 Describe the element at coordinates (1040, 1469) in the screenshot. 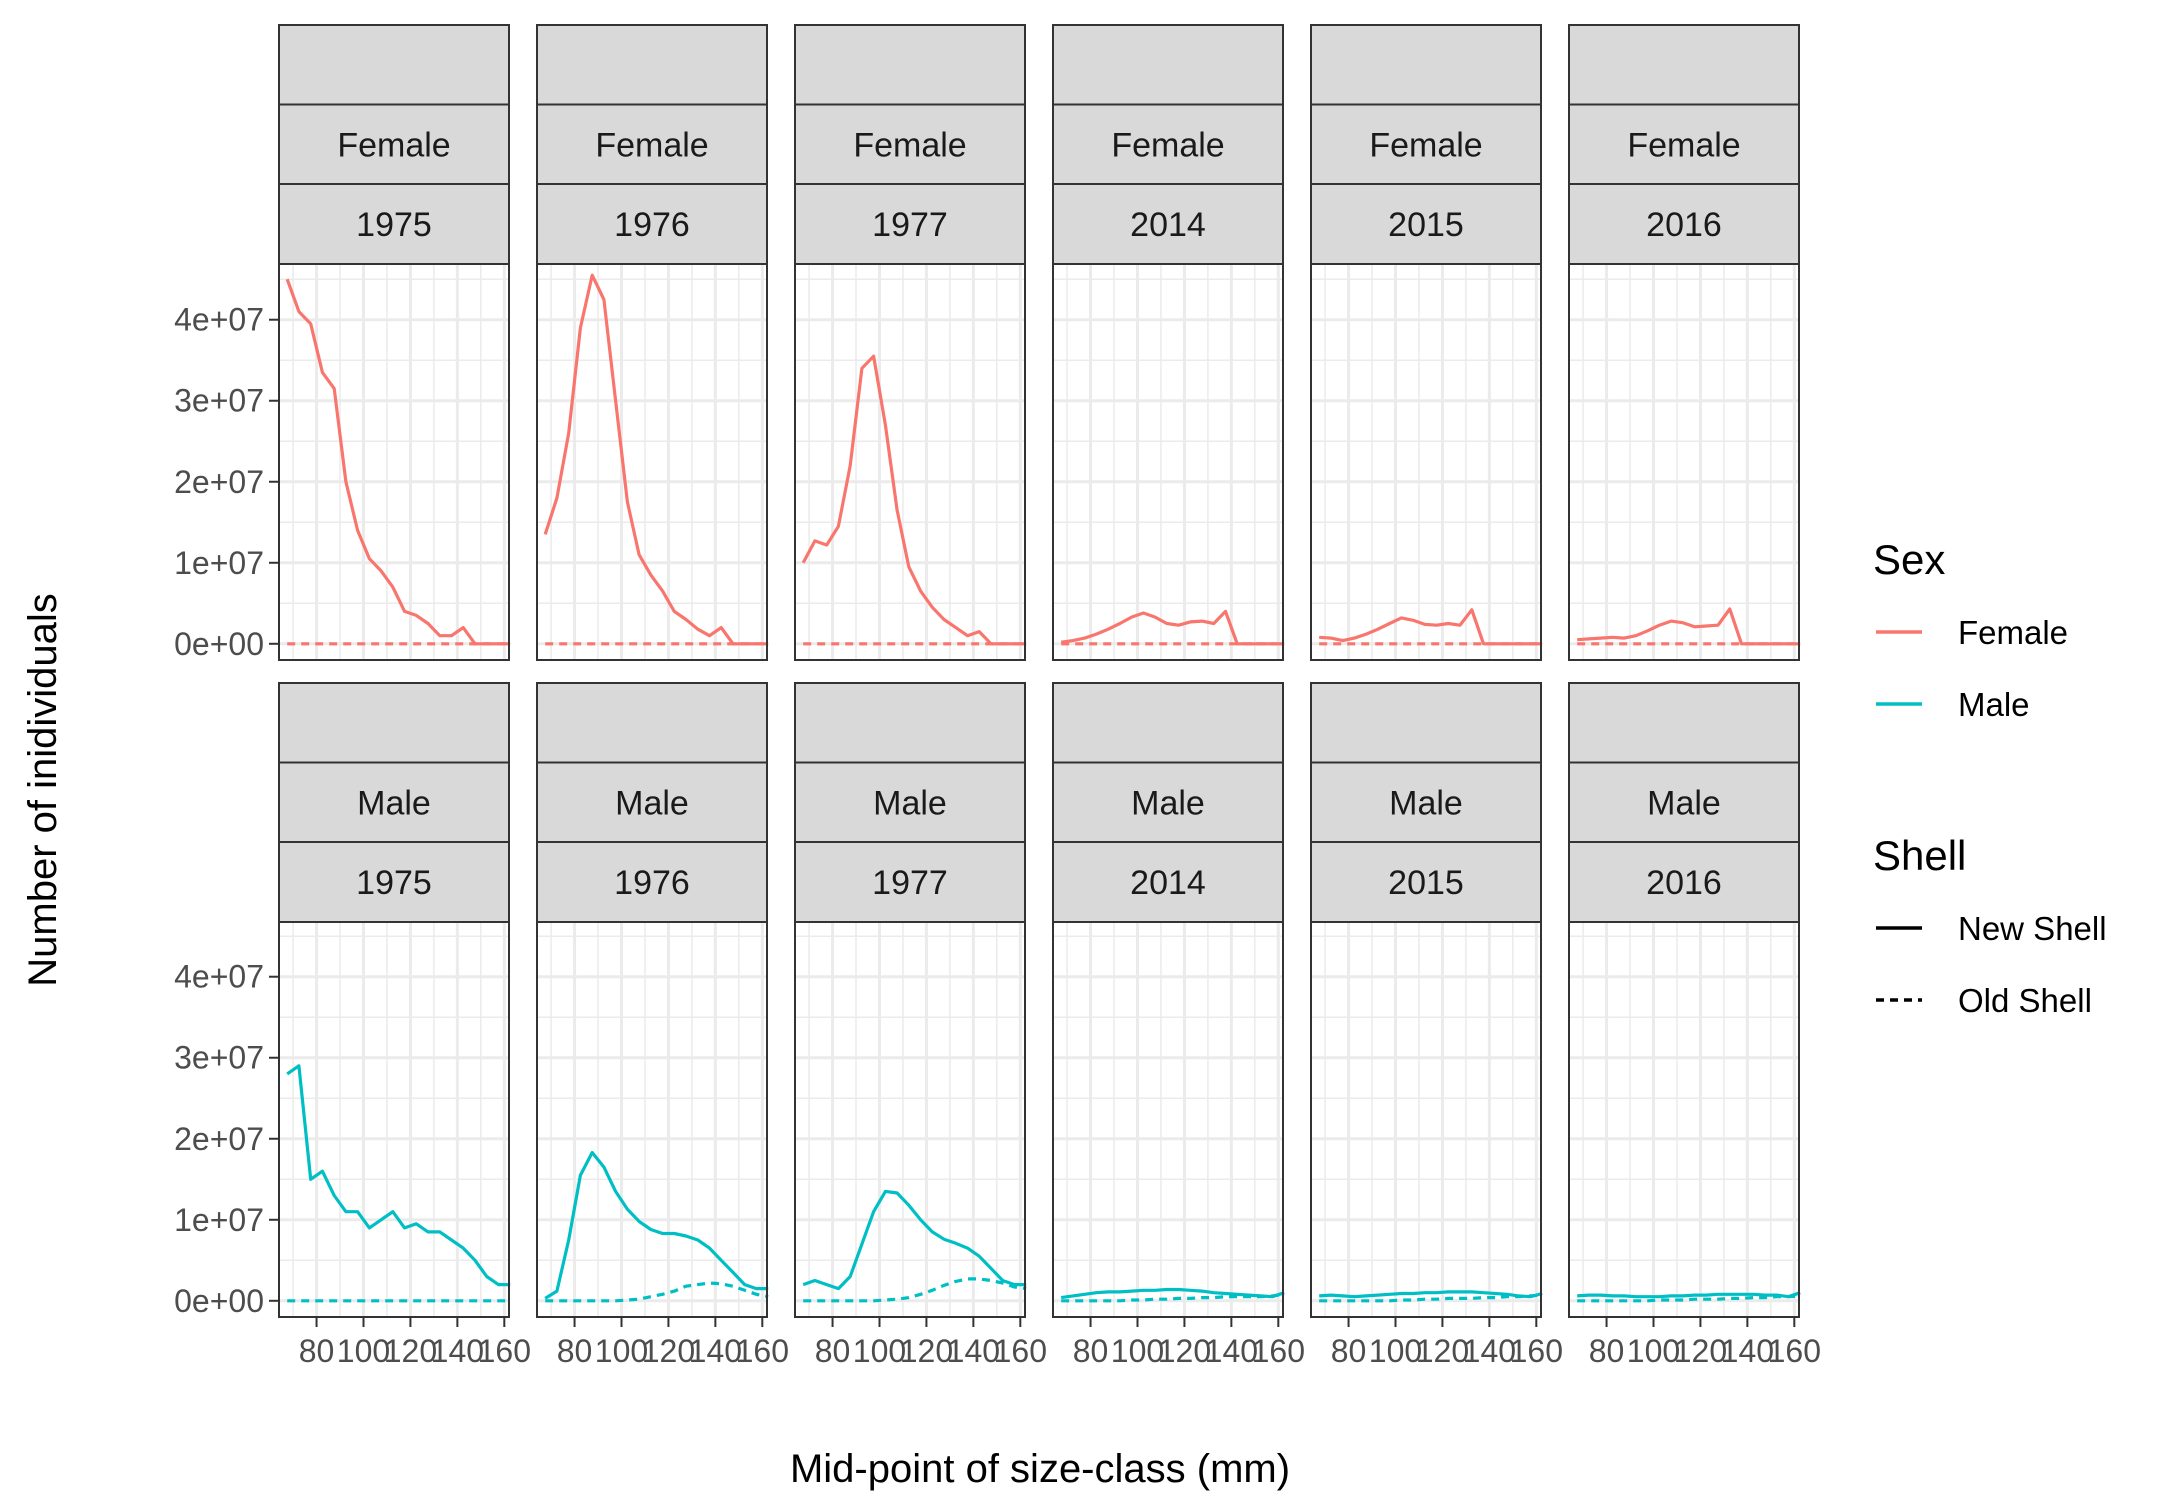

I see `x-axis-title: Mid-point of size-class (mm)` at that location.